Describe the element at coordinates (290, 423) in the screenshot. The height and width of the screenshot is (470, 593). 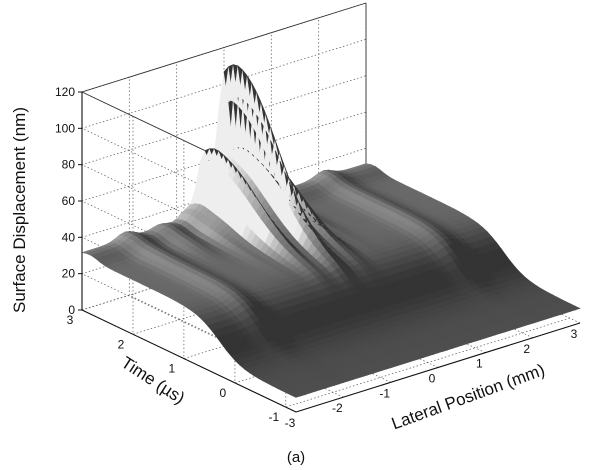
I see `x-tick-label: -3` at that location.